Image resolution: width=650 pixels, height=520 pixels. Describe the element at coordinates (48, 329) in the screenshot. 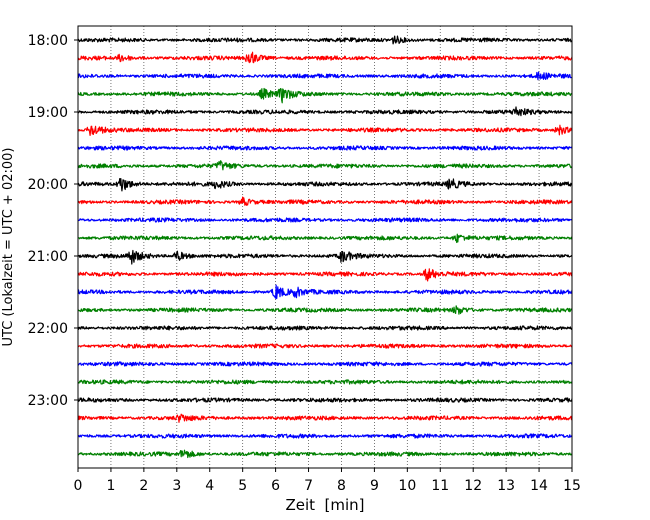

I see `y-tick-label: 22:00` at that location.